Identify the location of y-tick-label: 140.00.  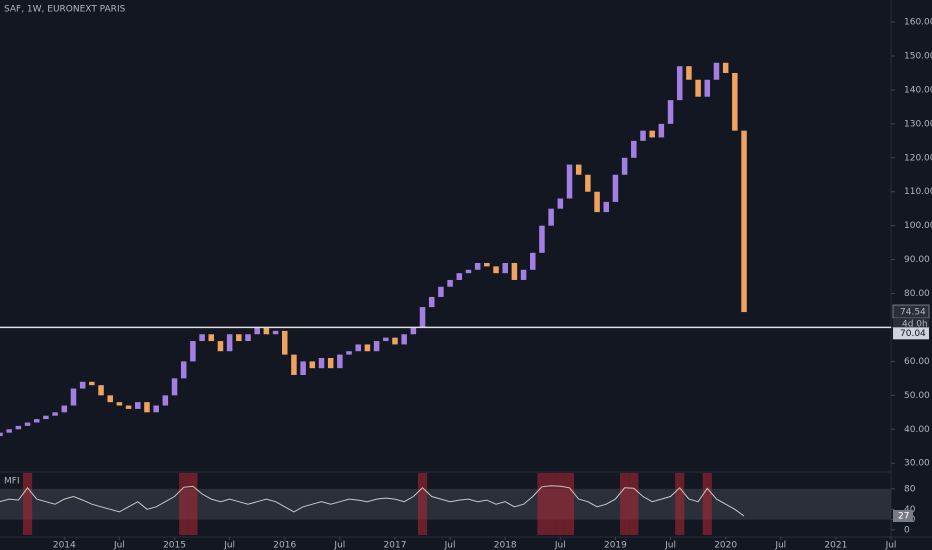
(918, 90).